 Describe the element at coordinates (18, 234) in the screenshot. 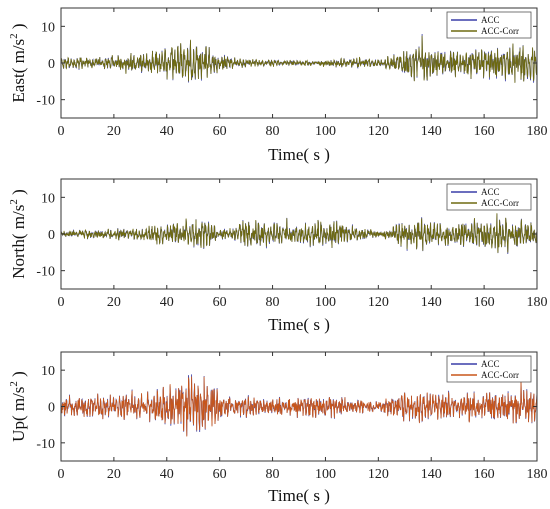

I see `y-axis-label: North( m/s2 )` at that location.